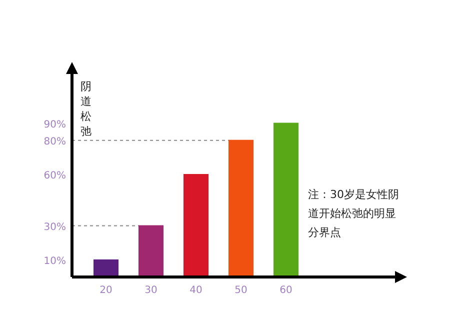  What do you see at coordinates (286, 290) in the screenshot?
I see `x-tick-label: 60` at bounding box center [286, 290].